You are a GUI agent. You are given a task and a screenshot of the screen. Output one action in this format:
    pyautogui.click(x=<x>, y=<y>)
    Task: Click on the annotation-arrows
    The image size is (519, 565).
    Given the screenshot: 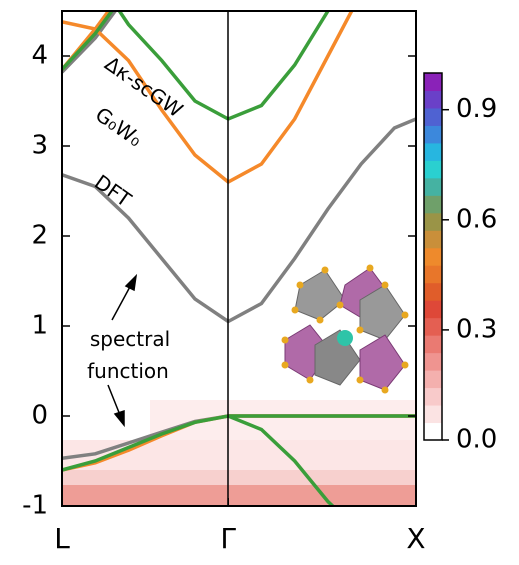 What is the action you would take?
    pyautogui.click(x=122, y=350)
    